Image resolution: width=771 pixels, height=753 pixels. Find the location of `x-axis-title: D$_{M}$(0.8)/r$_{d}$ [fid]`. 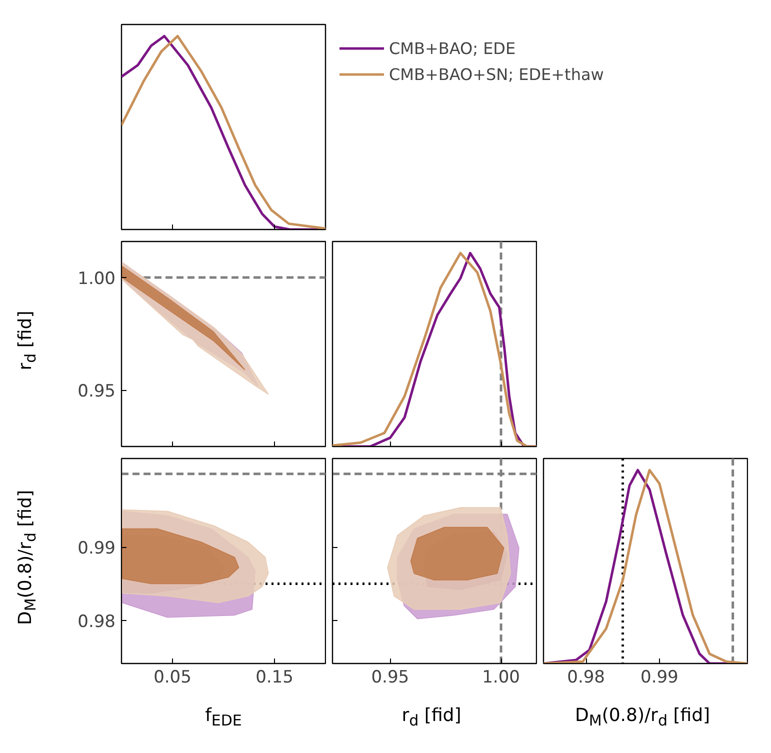

x-axis-title: D$_{M}$(0.8)/r$_{d}$ [fid] is located at coordinates (643, 718).